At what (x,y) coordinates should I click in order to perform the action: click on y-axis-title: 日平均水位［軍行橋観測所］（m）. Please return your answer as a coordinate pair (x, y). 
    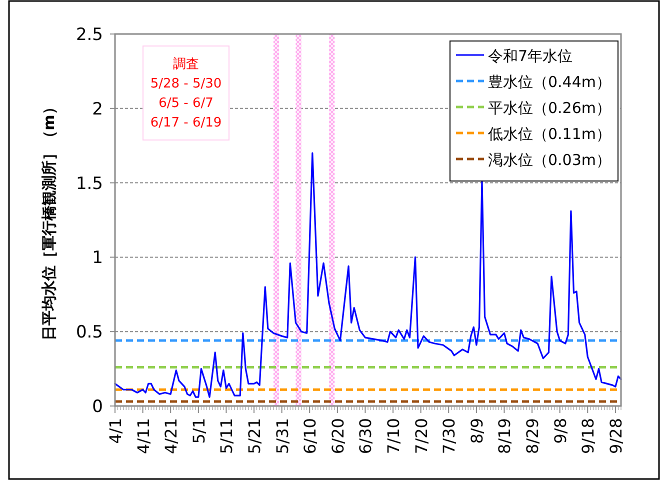
    Looking at the image, I should click on (49, 220).